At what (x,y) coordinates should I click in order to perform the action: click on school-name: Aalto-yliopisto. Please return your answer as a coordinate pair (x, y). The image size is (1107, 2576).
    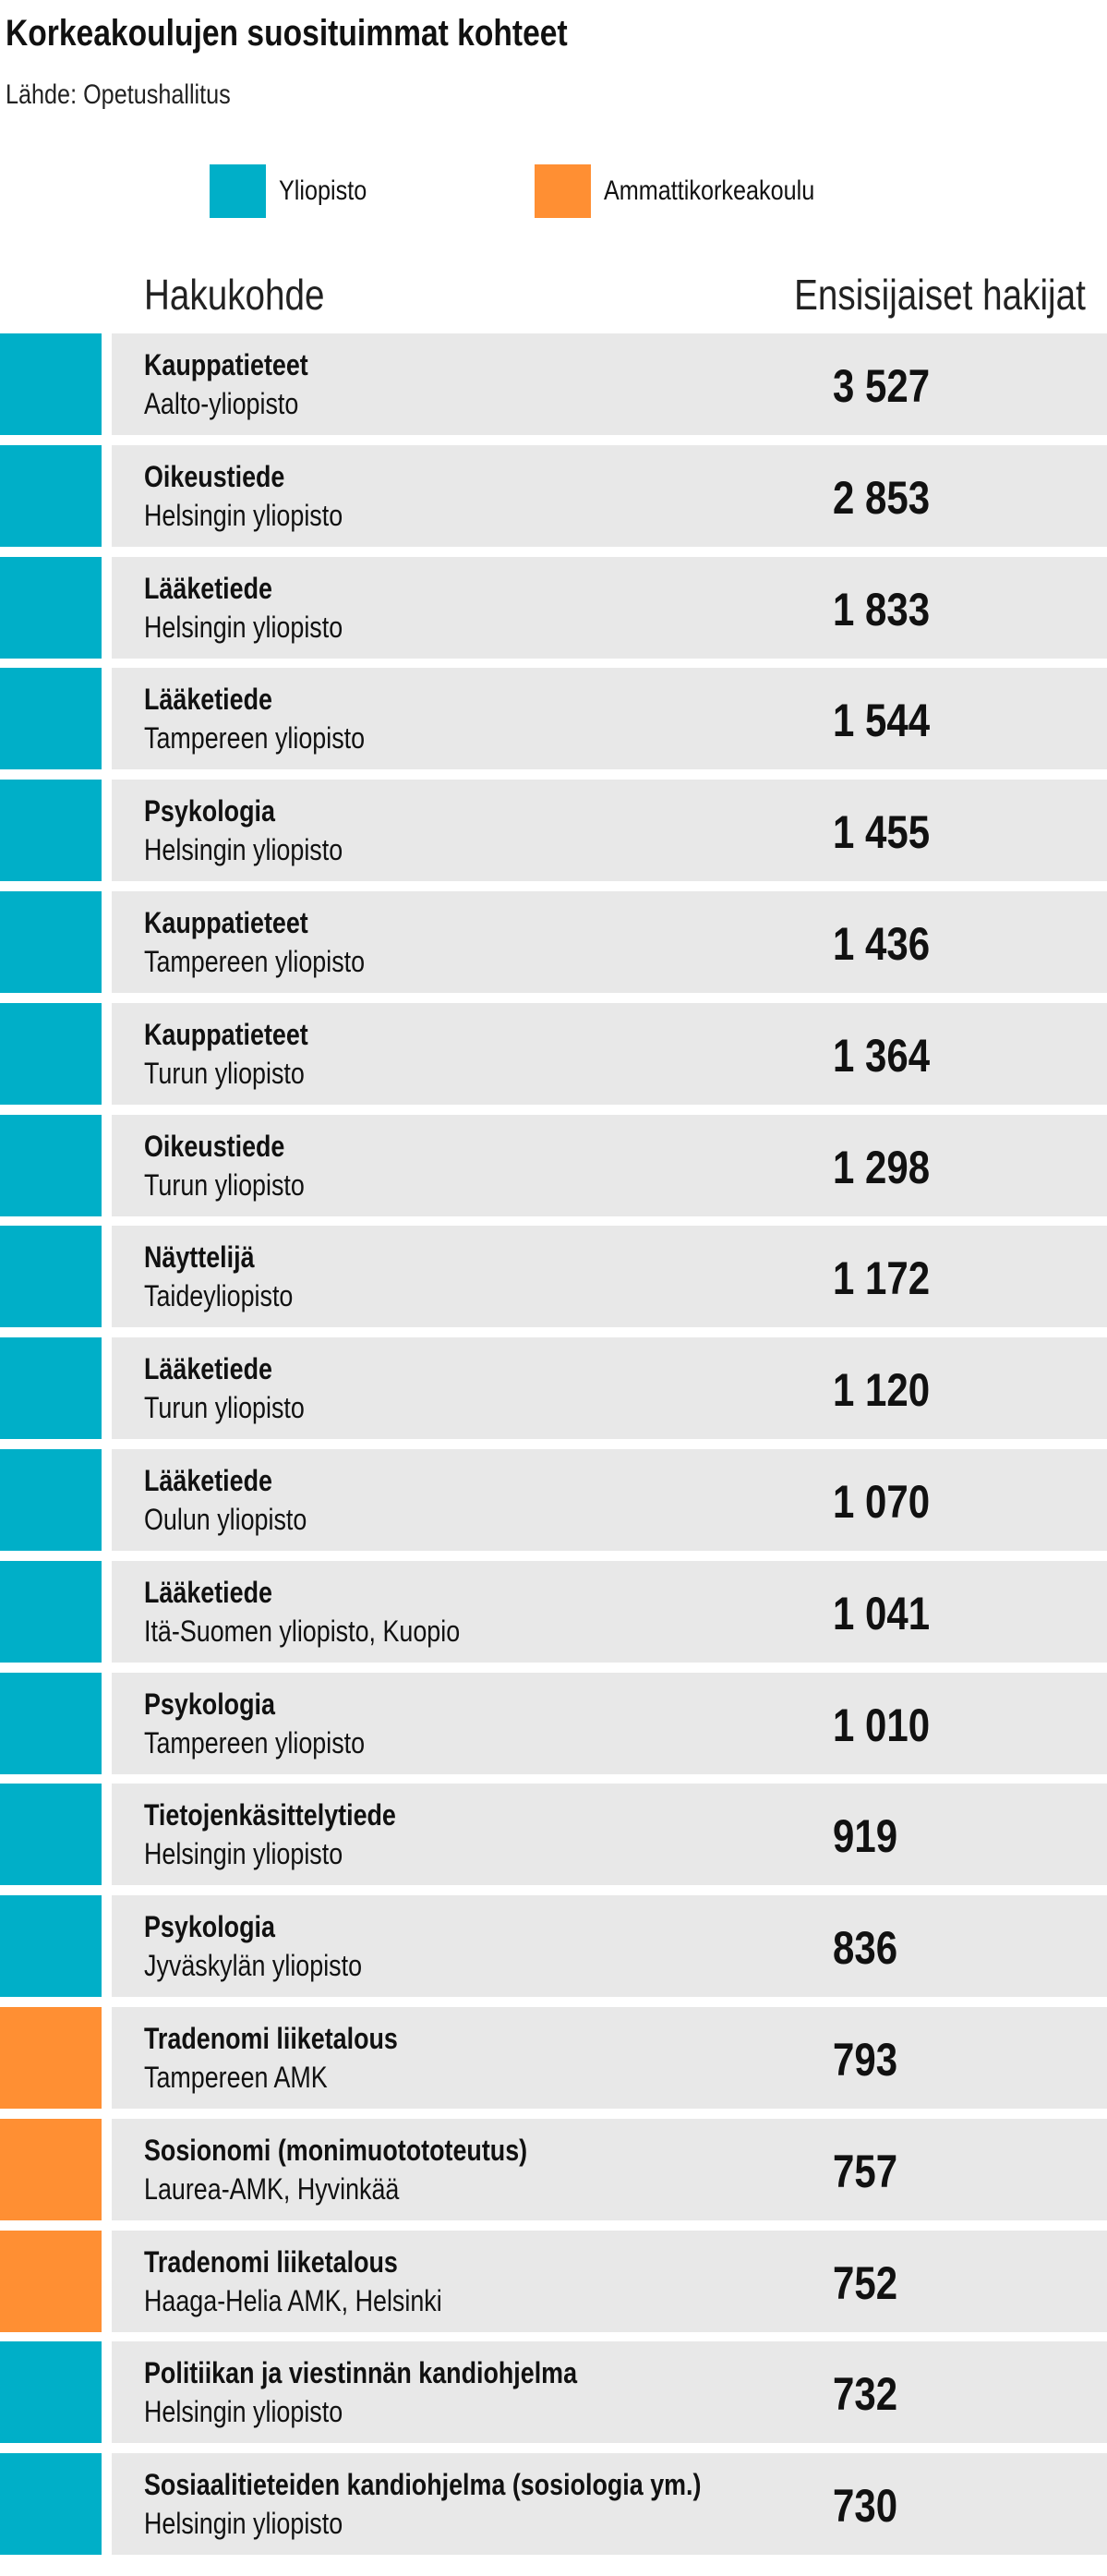
    Looking at the image, I should click on (222, 403).